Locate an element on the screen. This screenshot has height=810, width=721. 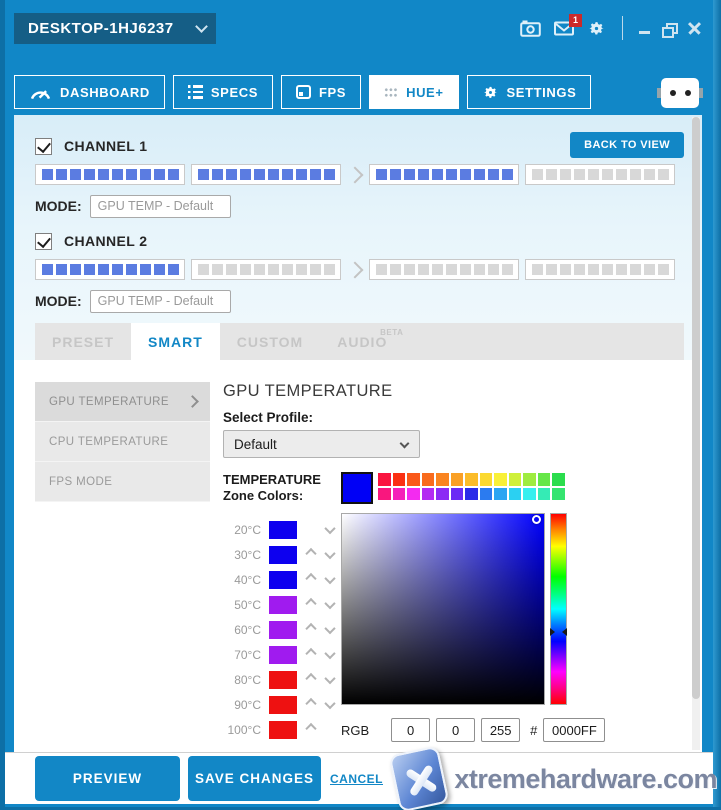
titlebar-divider is located at coordinates (622, 28).